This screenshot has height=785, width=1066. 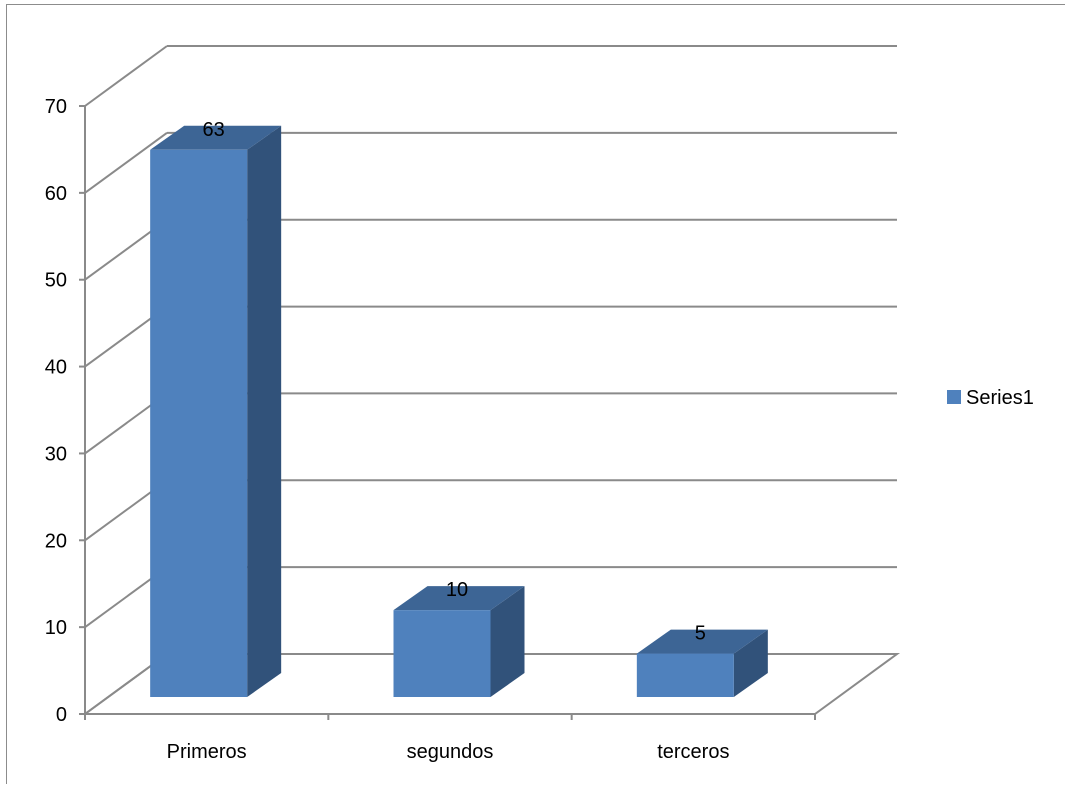 I want to click on bar-segundos, so click(x=459, y=641).